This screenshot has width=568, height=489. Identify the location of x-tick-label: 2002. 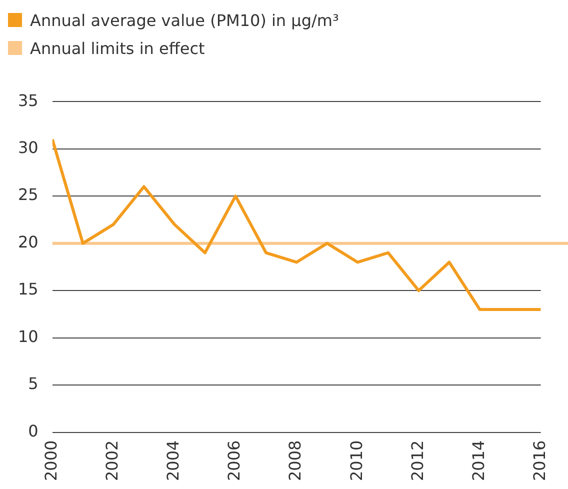
(112, 460).